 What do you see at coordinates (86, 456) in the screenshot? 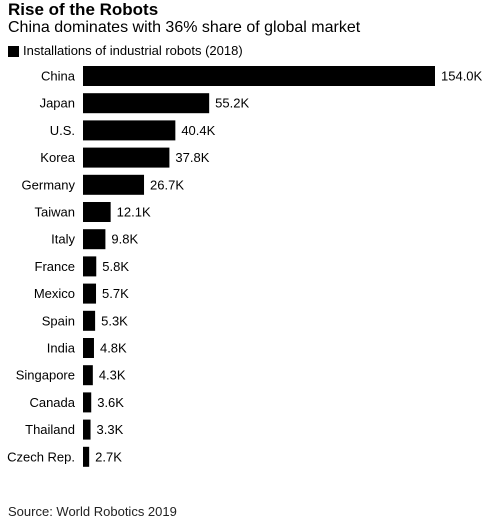
I see `bar-czech-rep` at bounding box center [86, 456].